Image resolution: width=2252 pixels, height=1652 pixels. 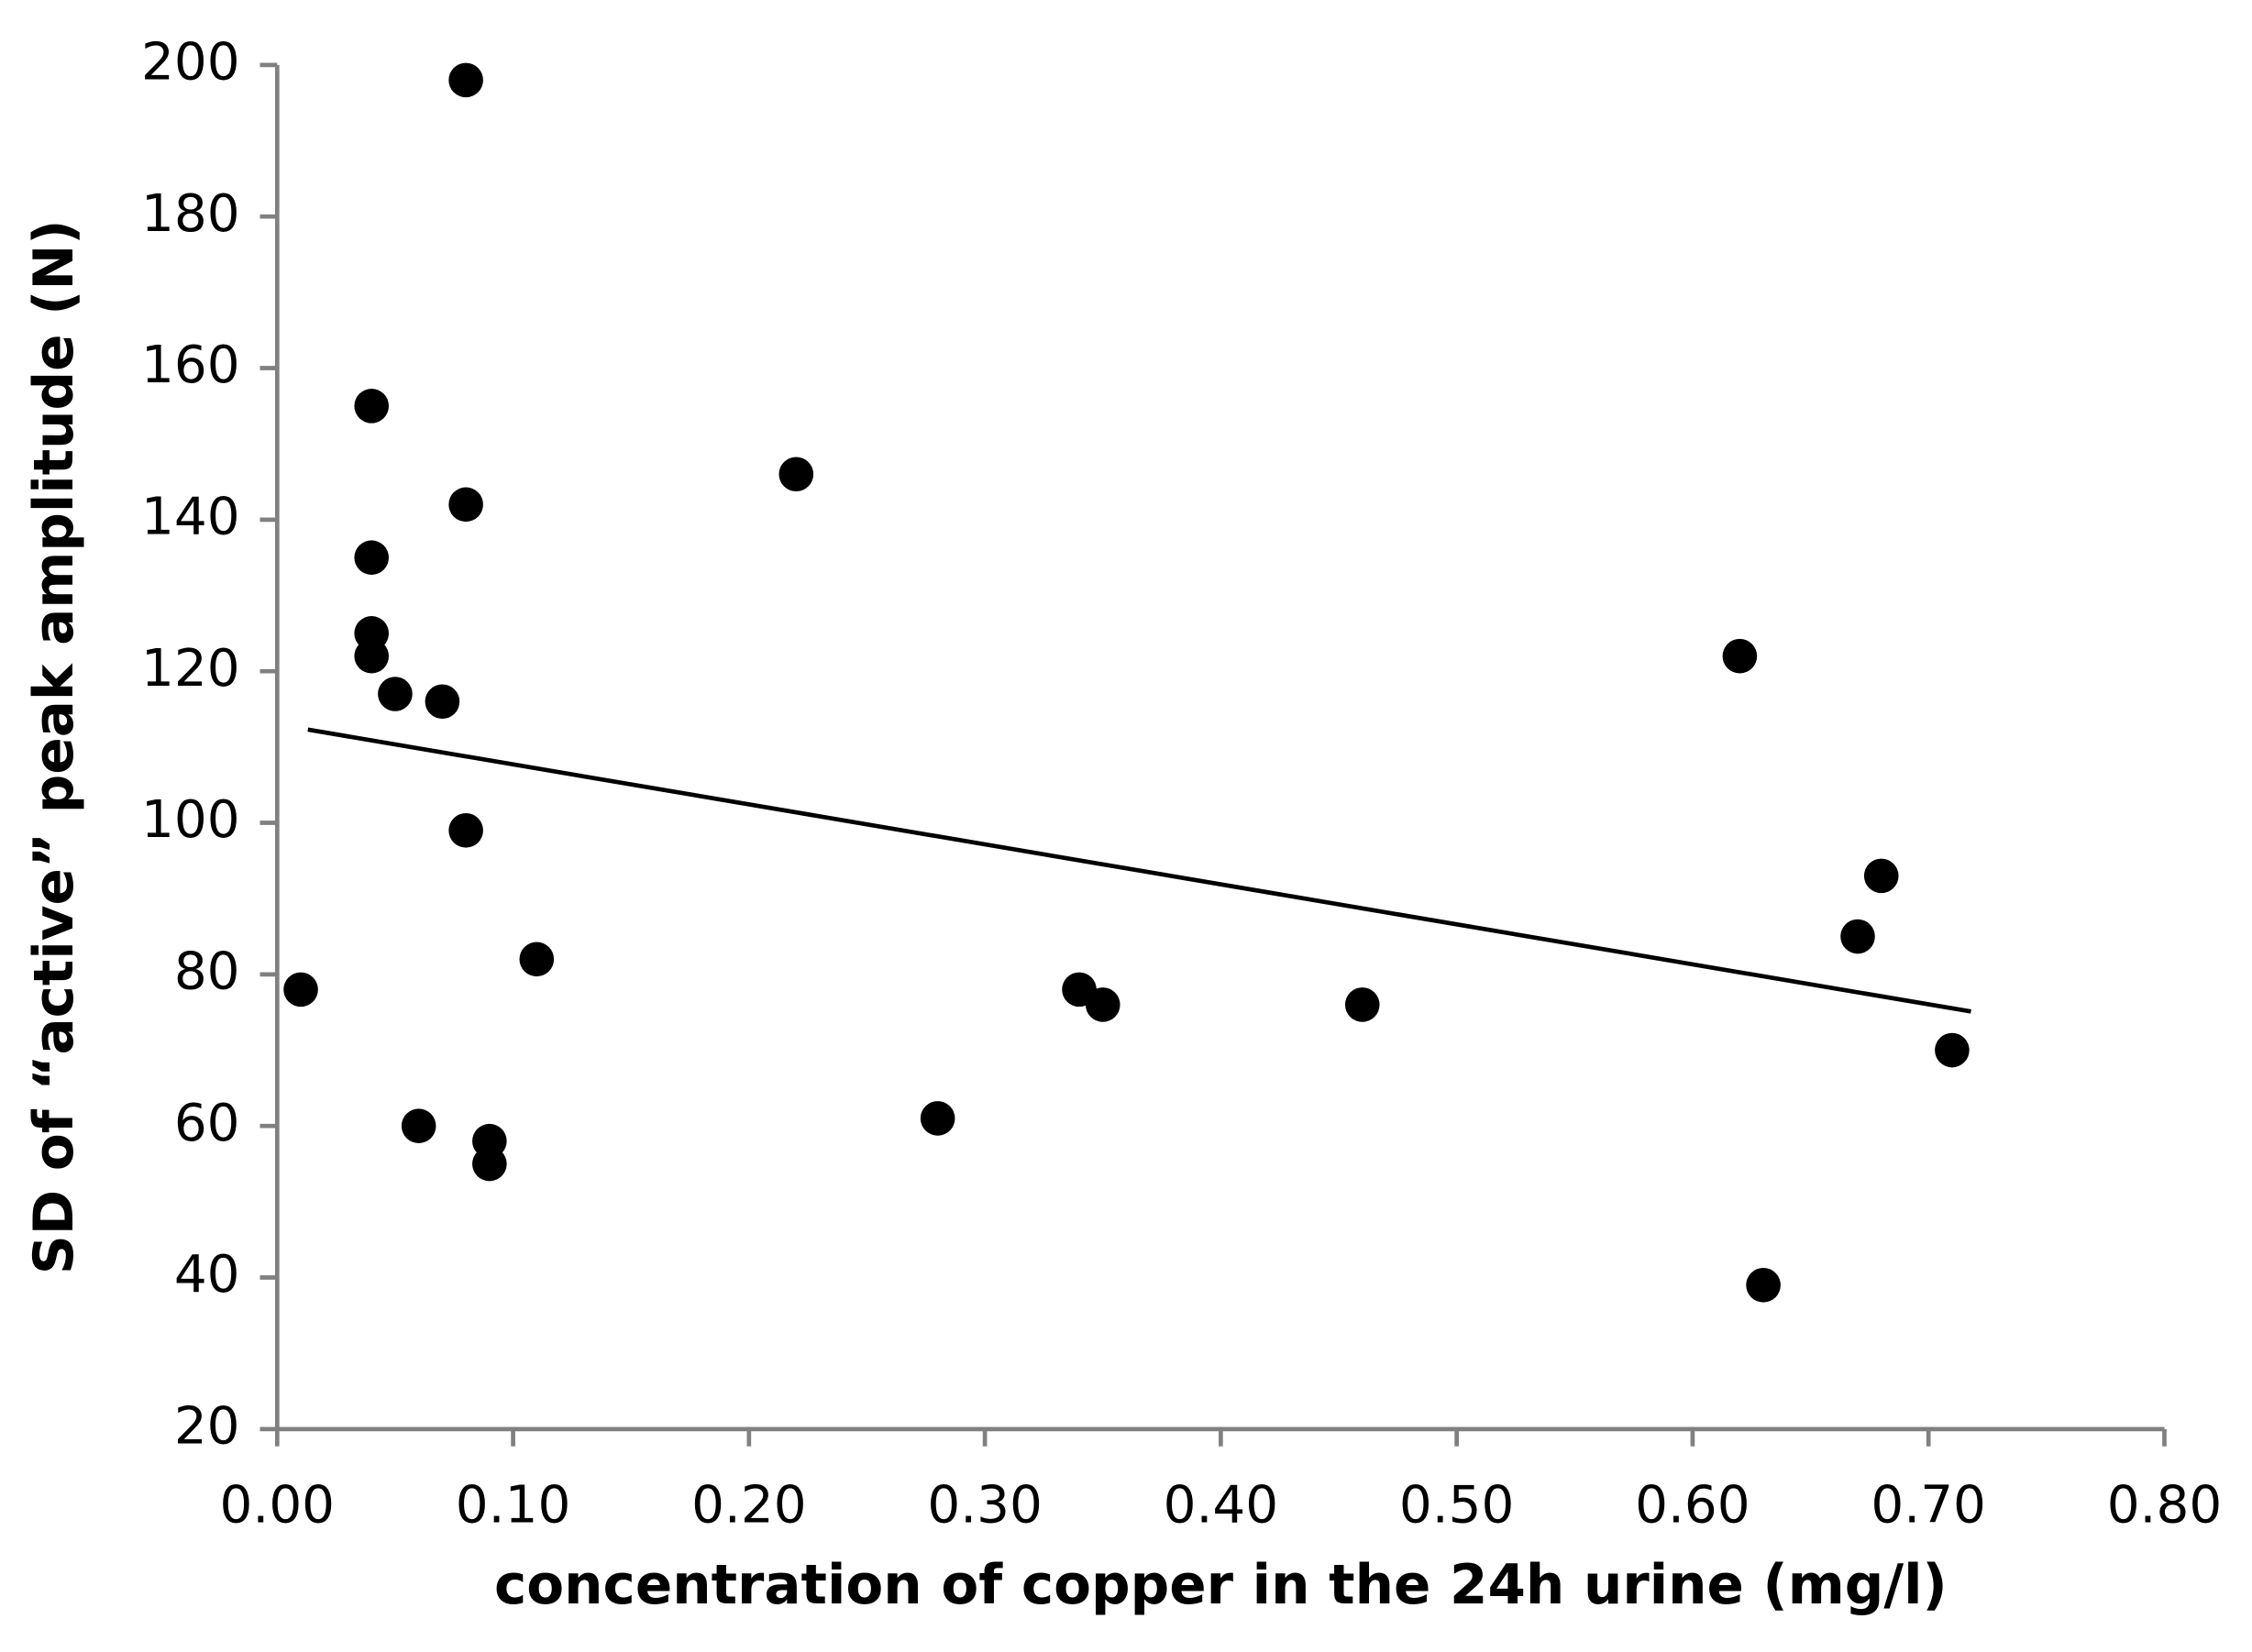 What do you see at coordinates (1139, 870) in the screenshot?
I see `trend-line` at bounding box center [1139, 870].